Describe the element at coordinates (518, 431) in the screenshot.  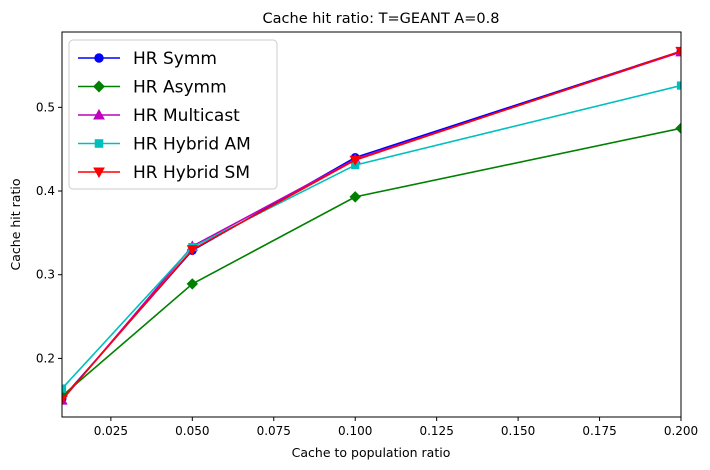
I see `x-tick-label: 0.150` at that location.